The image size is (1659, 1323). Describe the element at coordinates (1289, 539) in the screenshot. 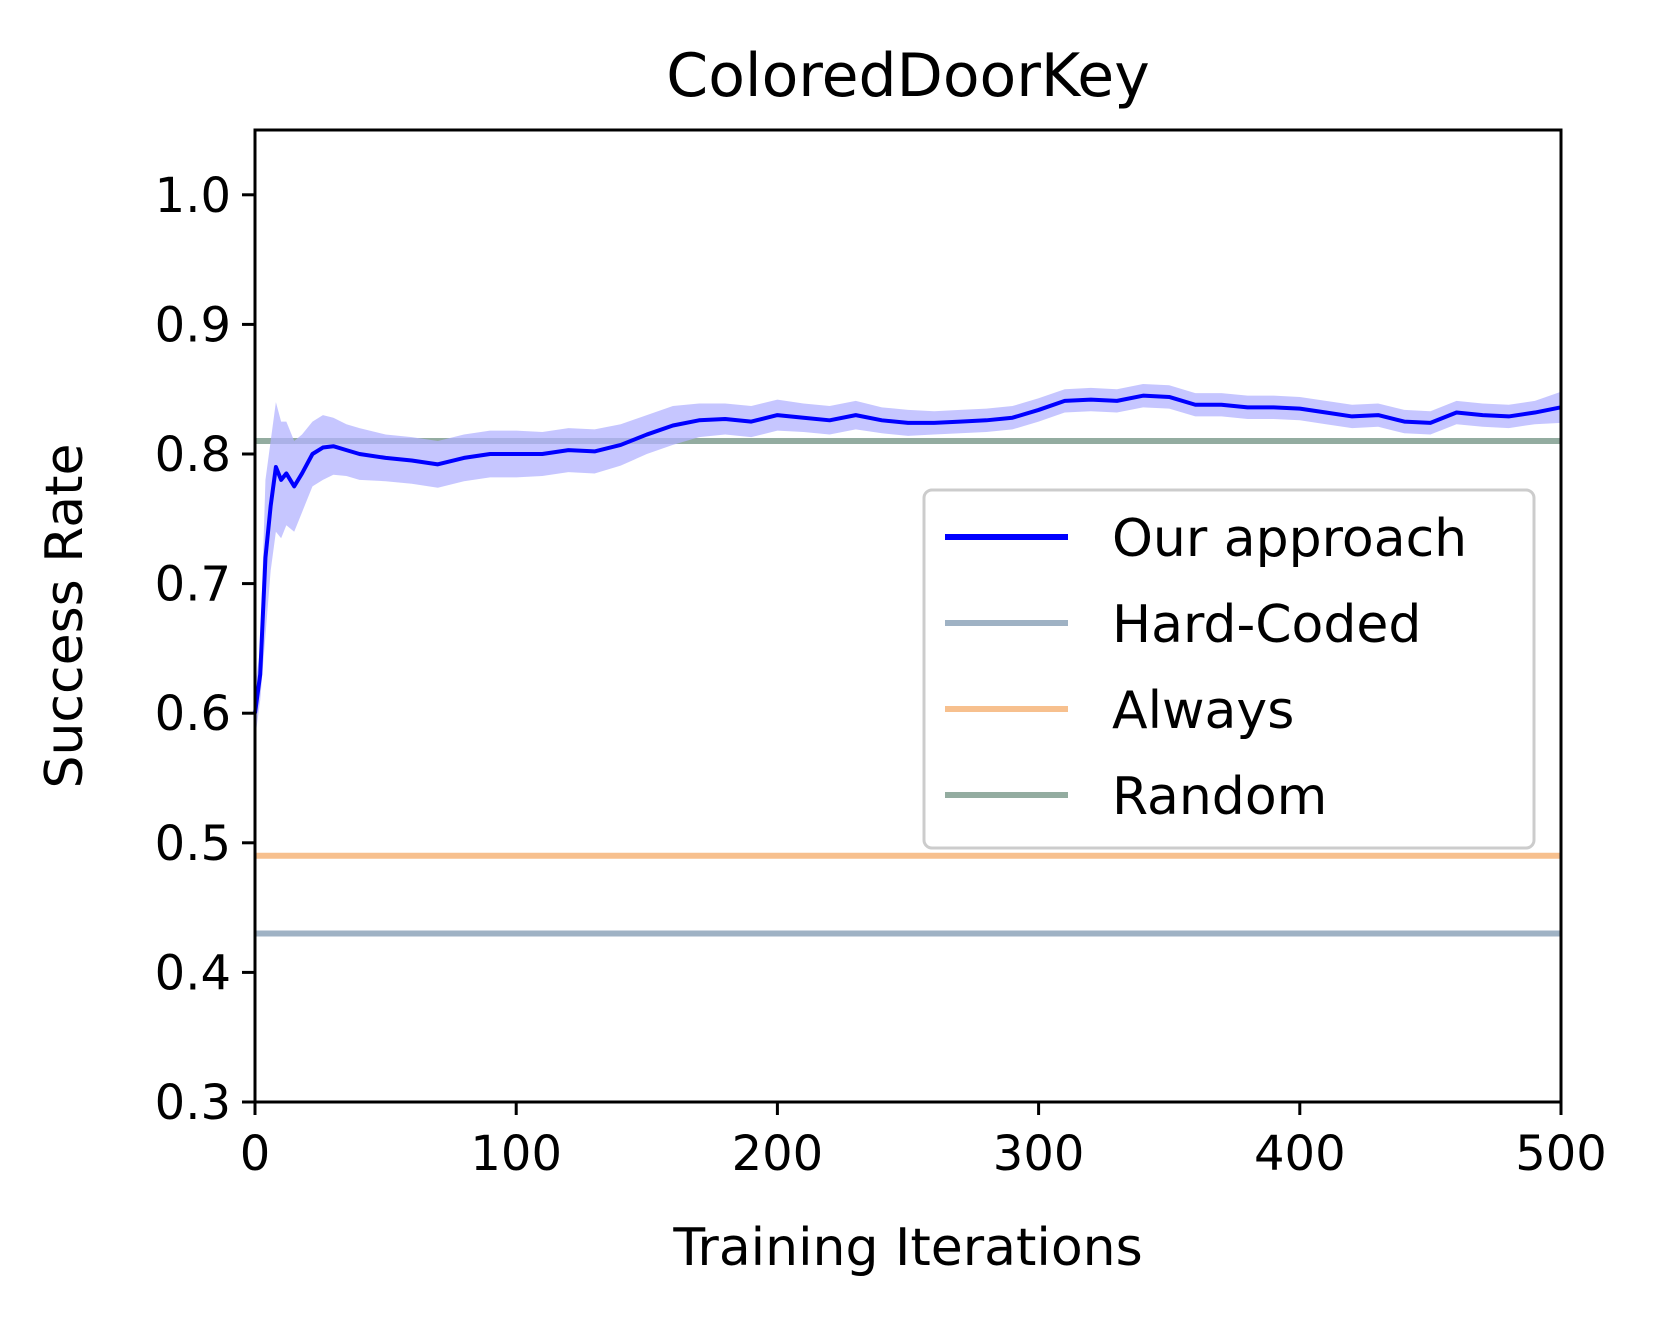

I see `legend-label-our-approach: Our approach` at that location.